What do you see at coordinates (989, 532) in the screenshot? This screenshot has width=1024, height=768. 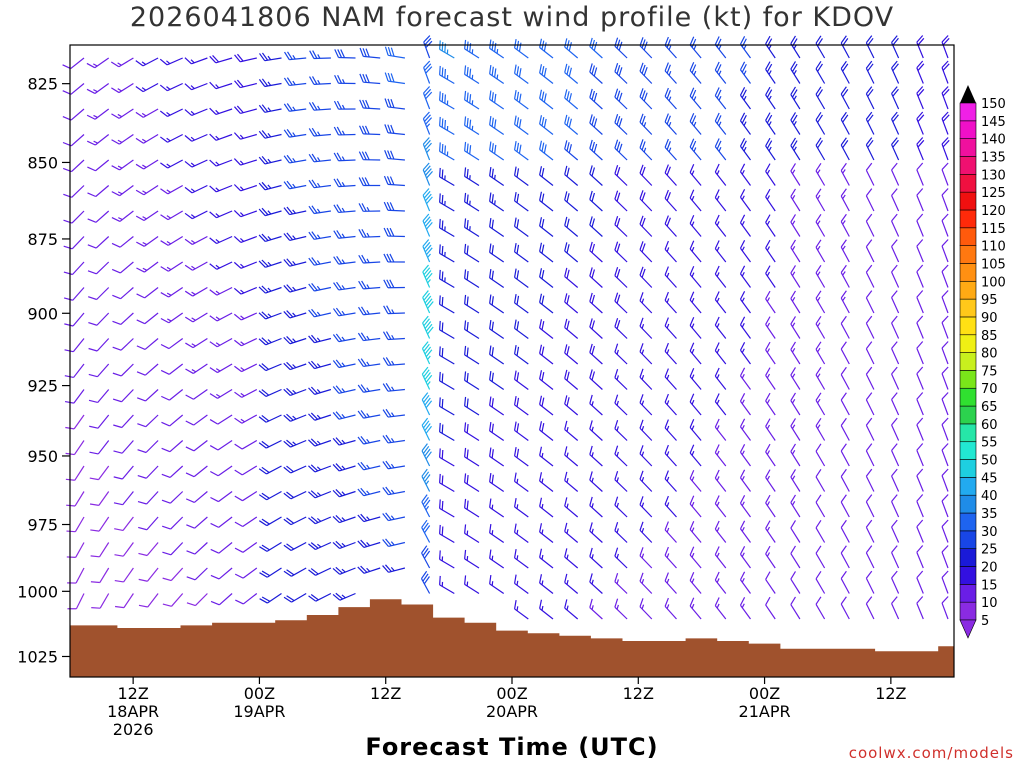 I see `colorbar-label: 30` at bounding box center [989, 532].